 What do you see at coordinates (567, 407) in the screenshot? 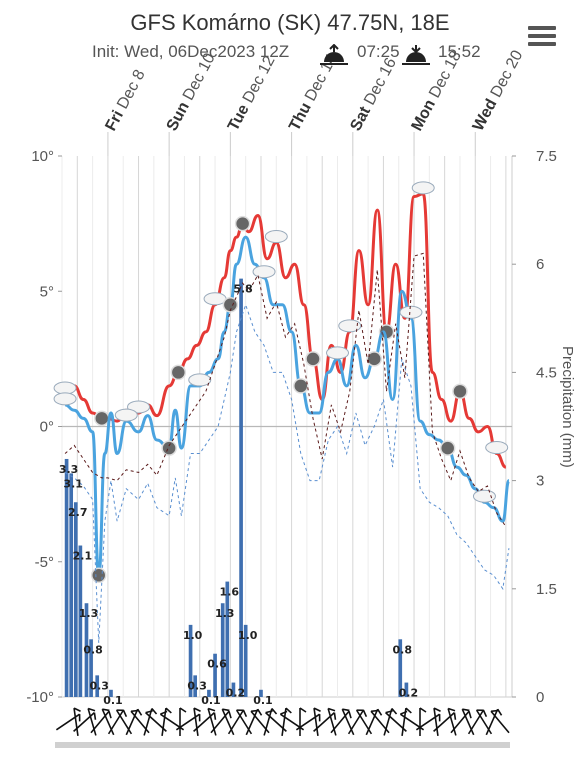
I see `precip-axis-label: Precipitation (mm)` at bounding box center [567, 407].